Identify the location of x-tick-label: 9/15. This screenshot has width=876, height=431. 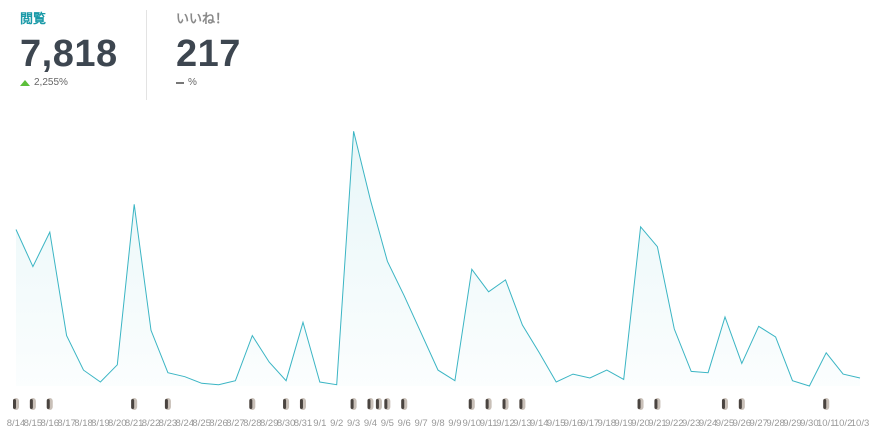
(556, 423).